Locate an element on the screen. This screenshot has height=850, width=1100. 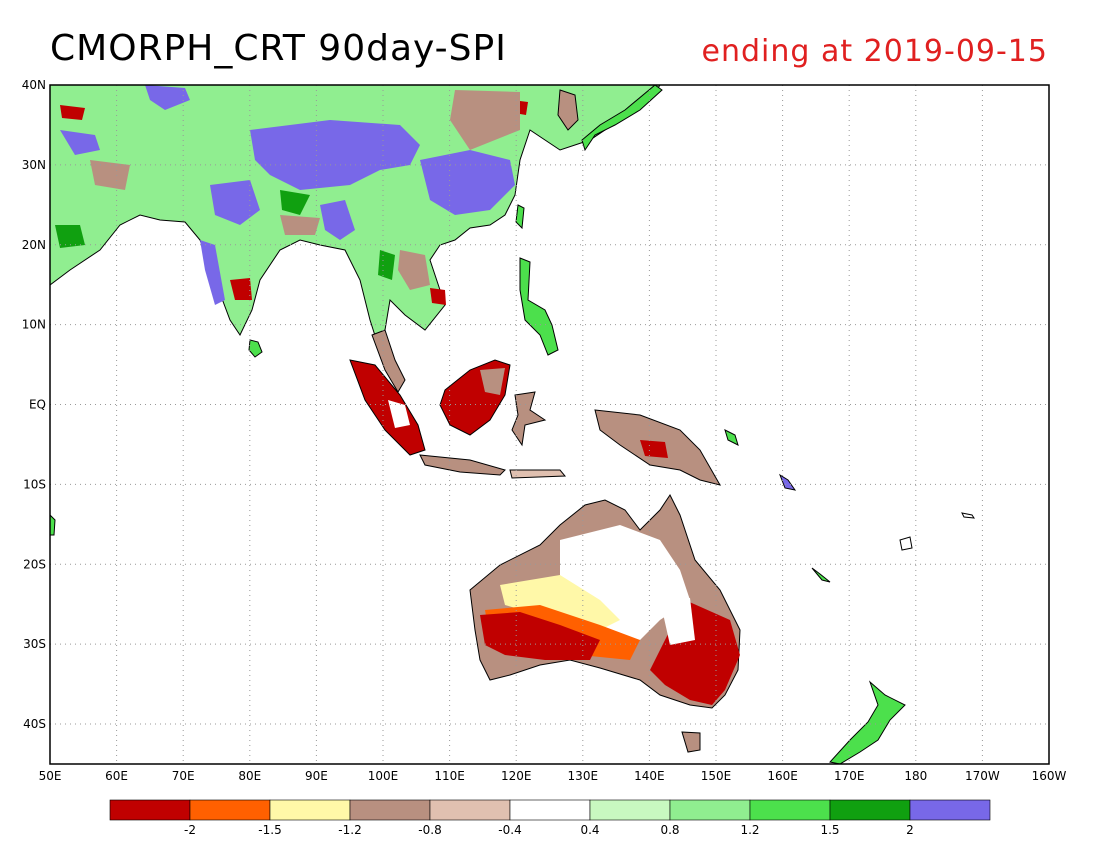
lat-tick-label: 20N is located at coordinates (34, 245).